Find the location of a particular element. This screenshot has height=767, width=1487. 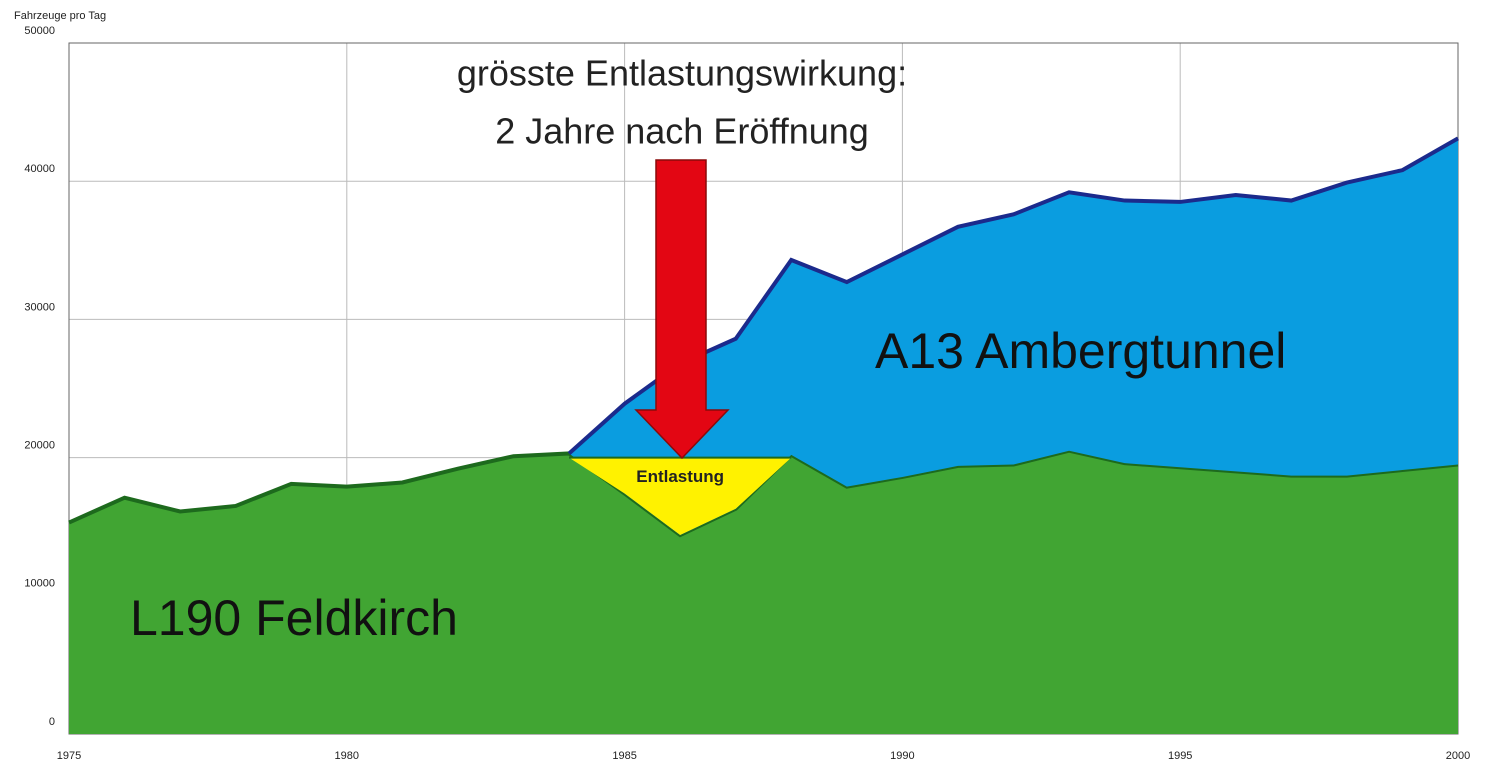

x-tick-label: 2000 is located at coordinates (1458, 756).